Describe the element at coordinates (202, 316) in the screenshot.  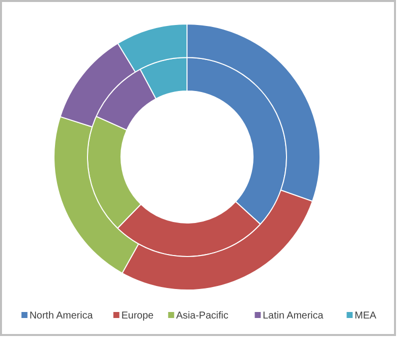
I see `legend-label: Asia-Pacific` at that location.